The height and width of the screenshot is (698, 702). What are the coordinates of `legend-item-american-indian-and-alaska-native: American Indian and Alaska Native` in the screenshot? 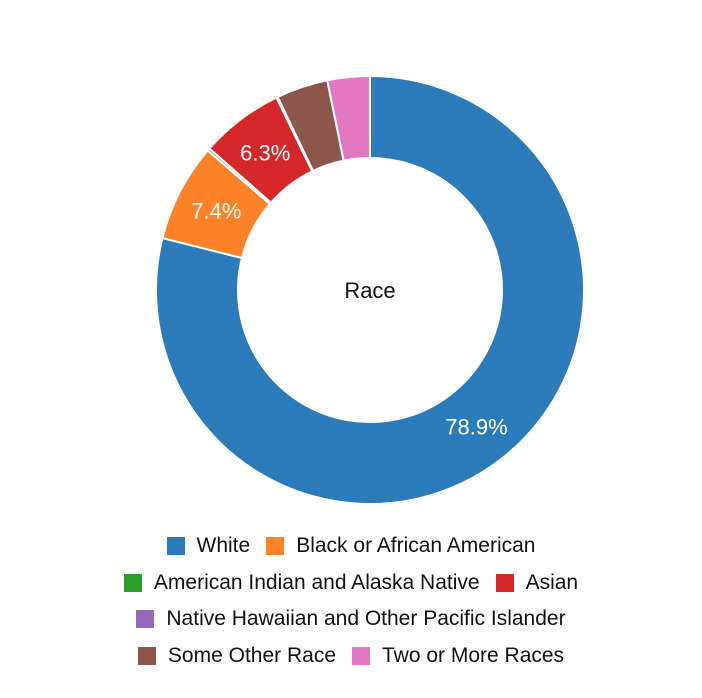 It's located at (301, 582).